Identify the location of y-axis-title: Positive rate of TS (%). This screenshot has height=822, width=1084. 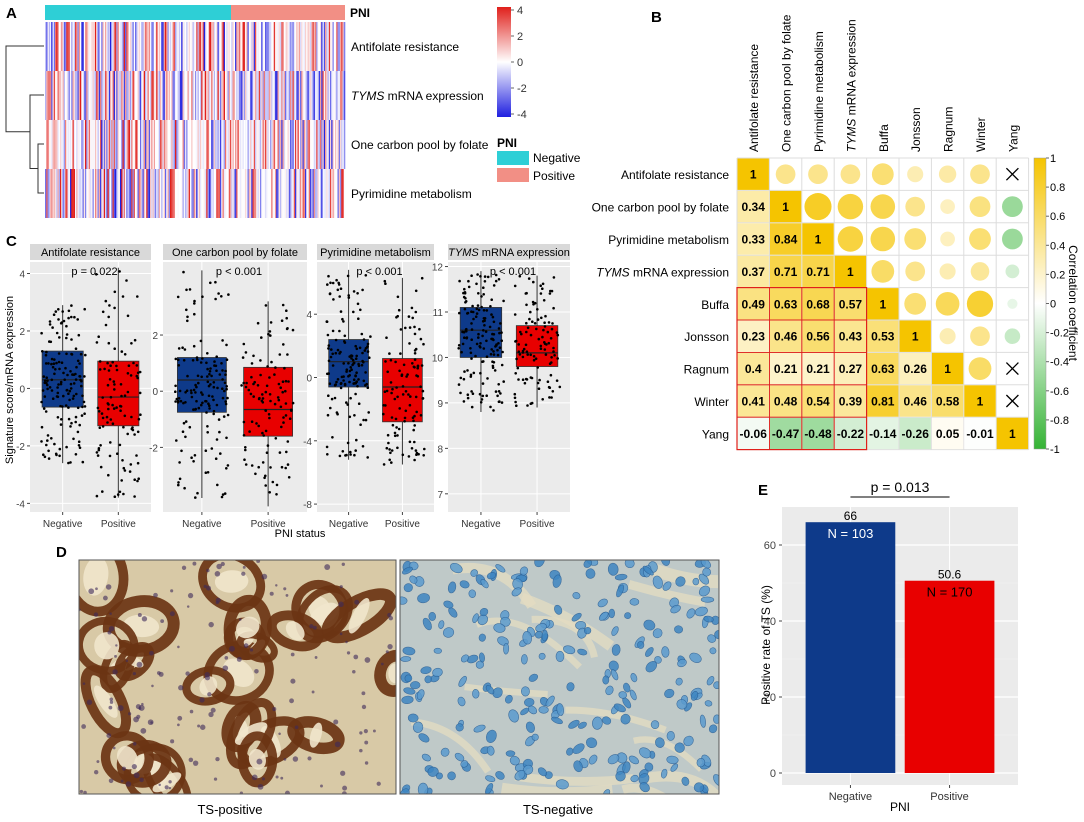
(766, 645).